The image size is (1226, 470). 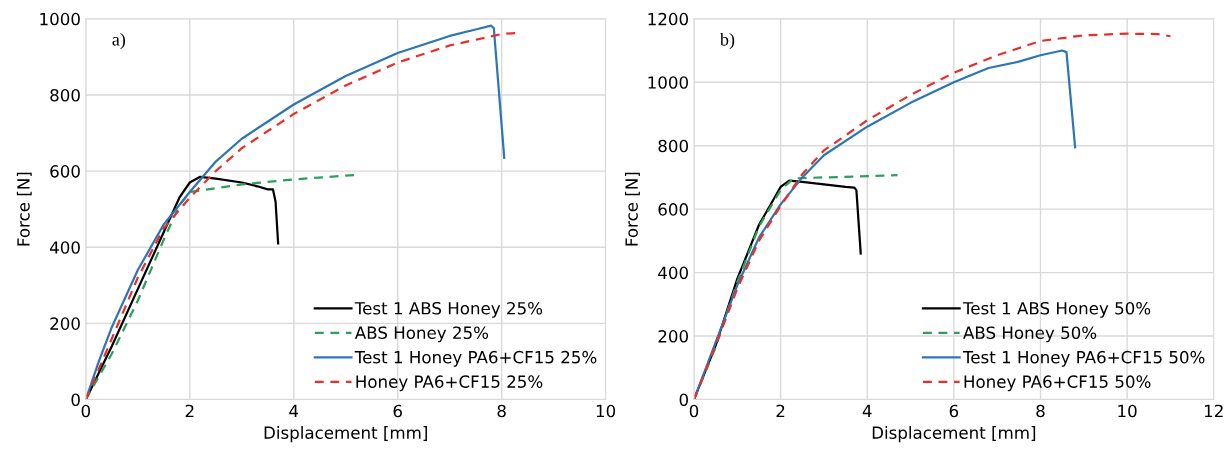 I want to click on legend-label: Honey PA6+CF15 25%, so click(x=449, y=383).